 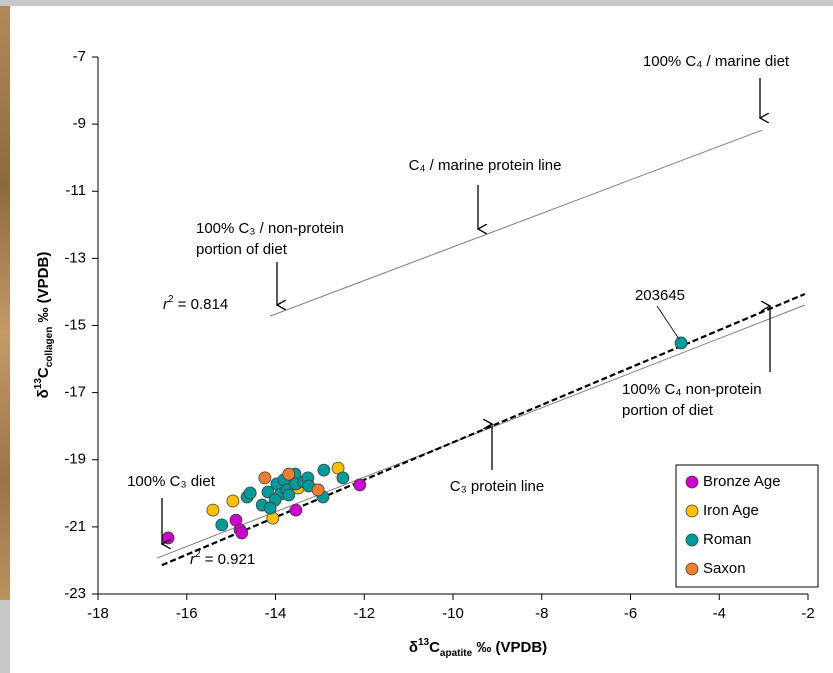 I want to click on x-tick-label: -8, so click(x=541, y=613).